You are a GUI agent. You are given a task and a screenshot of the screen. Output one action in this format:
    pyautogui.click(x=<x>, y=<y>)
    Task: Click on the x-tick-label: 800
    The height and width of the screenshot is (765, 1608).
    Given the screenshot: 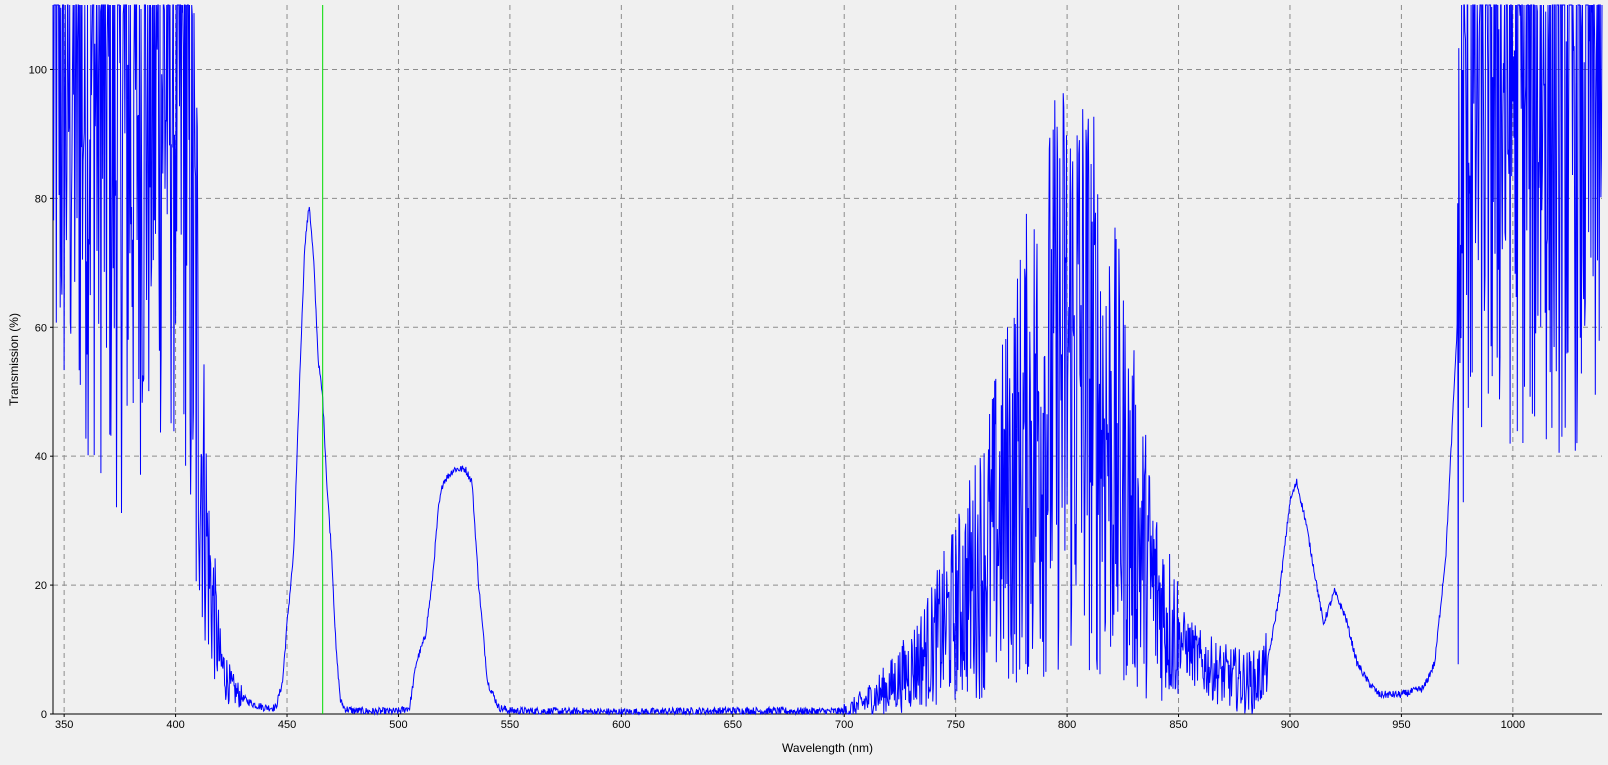 What is the action you would take?
    pyautogui.click(x=1067, y=725)
    